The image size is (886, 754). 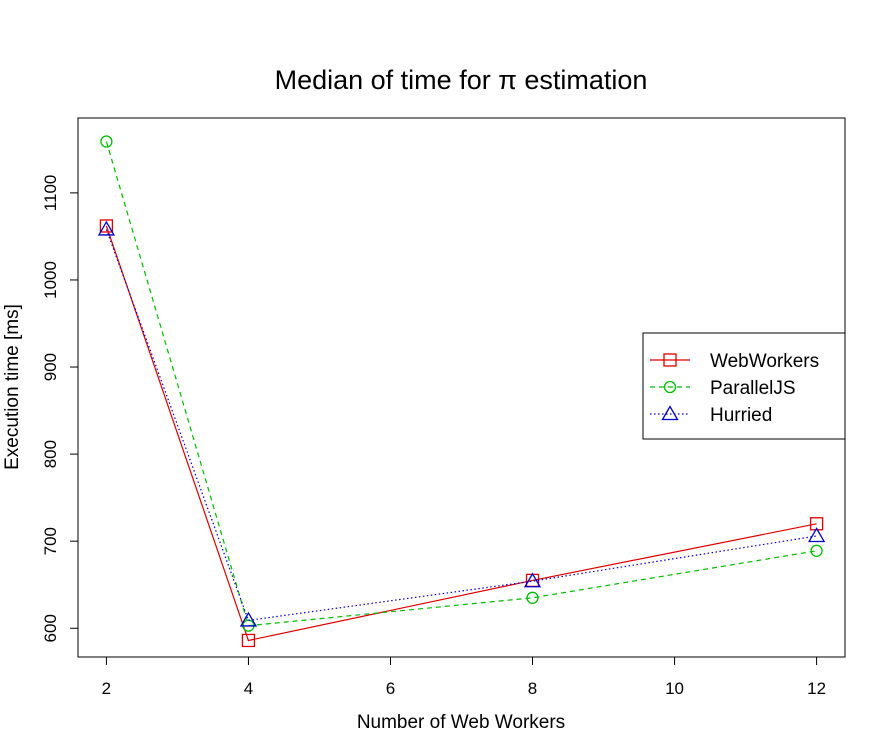 What do you see at coordinates (50, 541) in the screenshot?
I see `y-tick-label: 700` at bounding box center [50, 541].